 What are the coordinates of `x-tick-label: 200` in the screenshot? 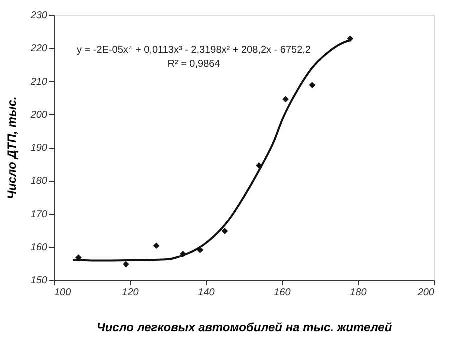 It's located at (425, 293).